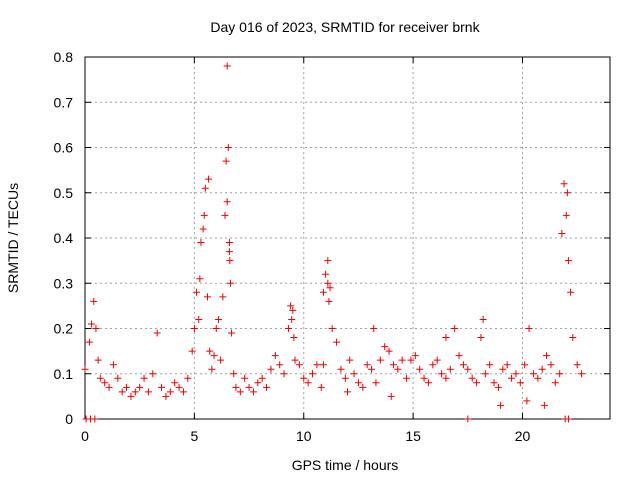 Image resolution: width=640 pixels, height=480 pixels. What do you see at coordinates (85, 436) in the screenshot?
I see `x-tick-label: 0` at bounding box center [85, 436].